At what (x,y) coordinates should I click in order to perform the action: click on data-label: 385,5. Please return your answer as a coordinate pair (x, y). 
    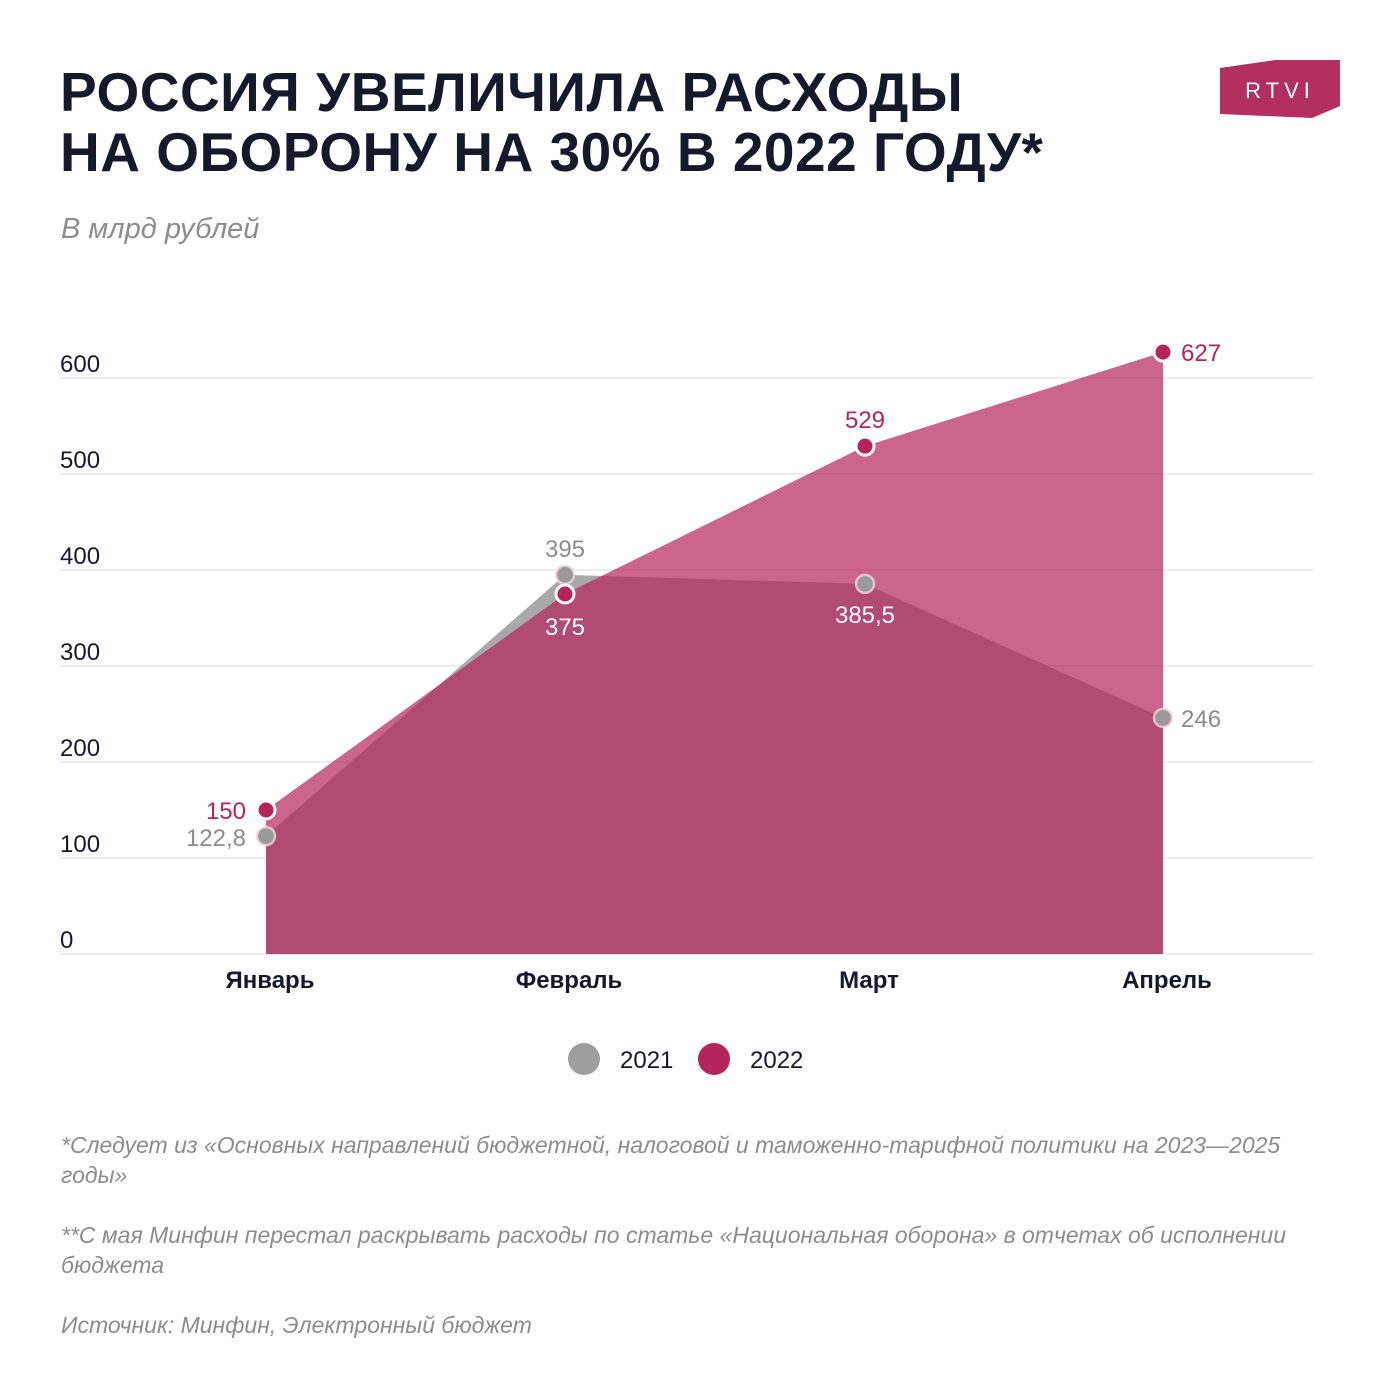
    Looking at the image, I should click on (865, 615).